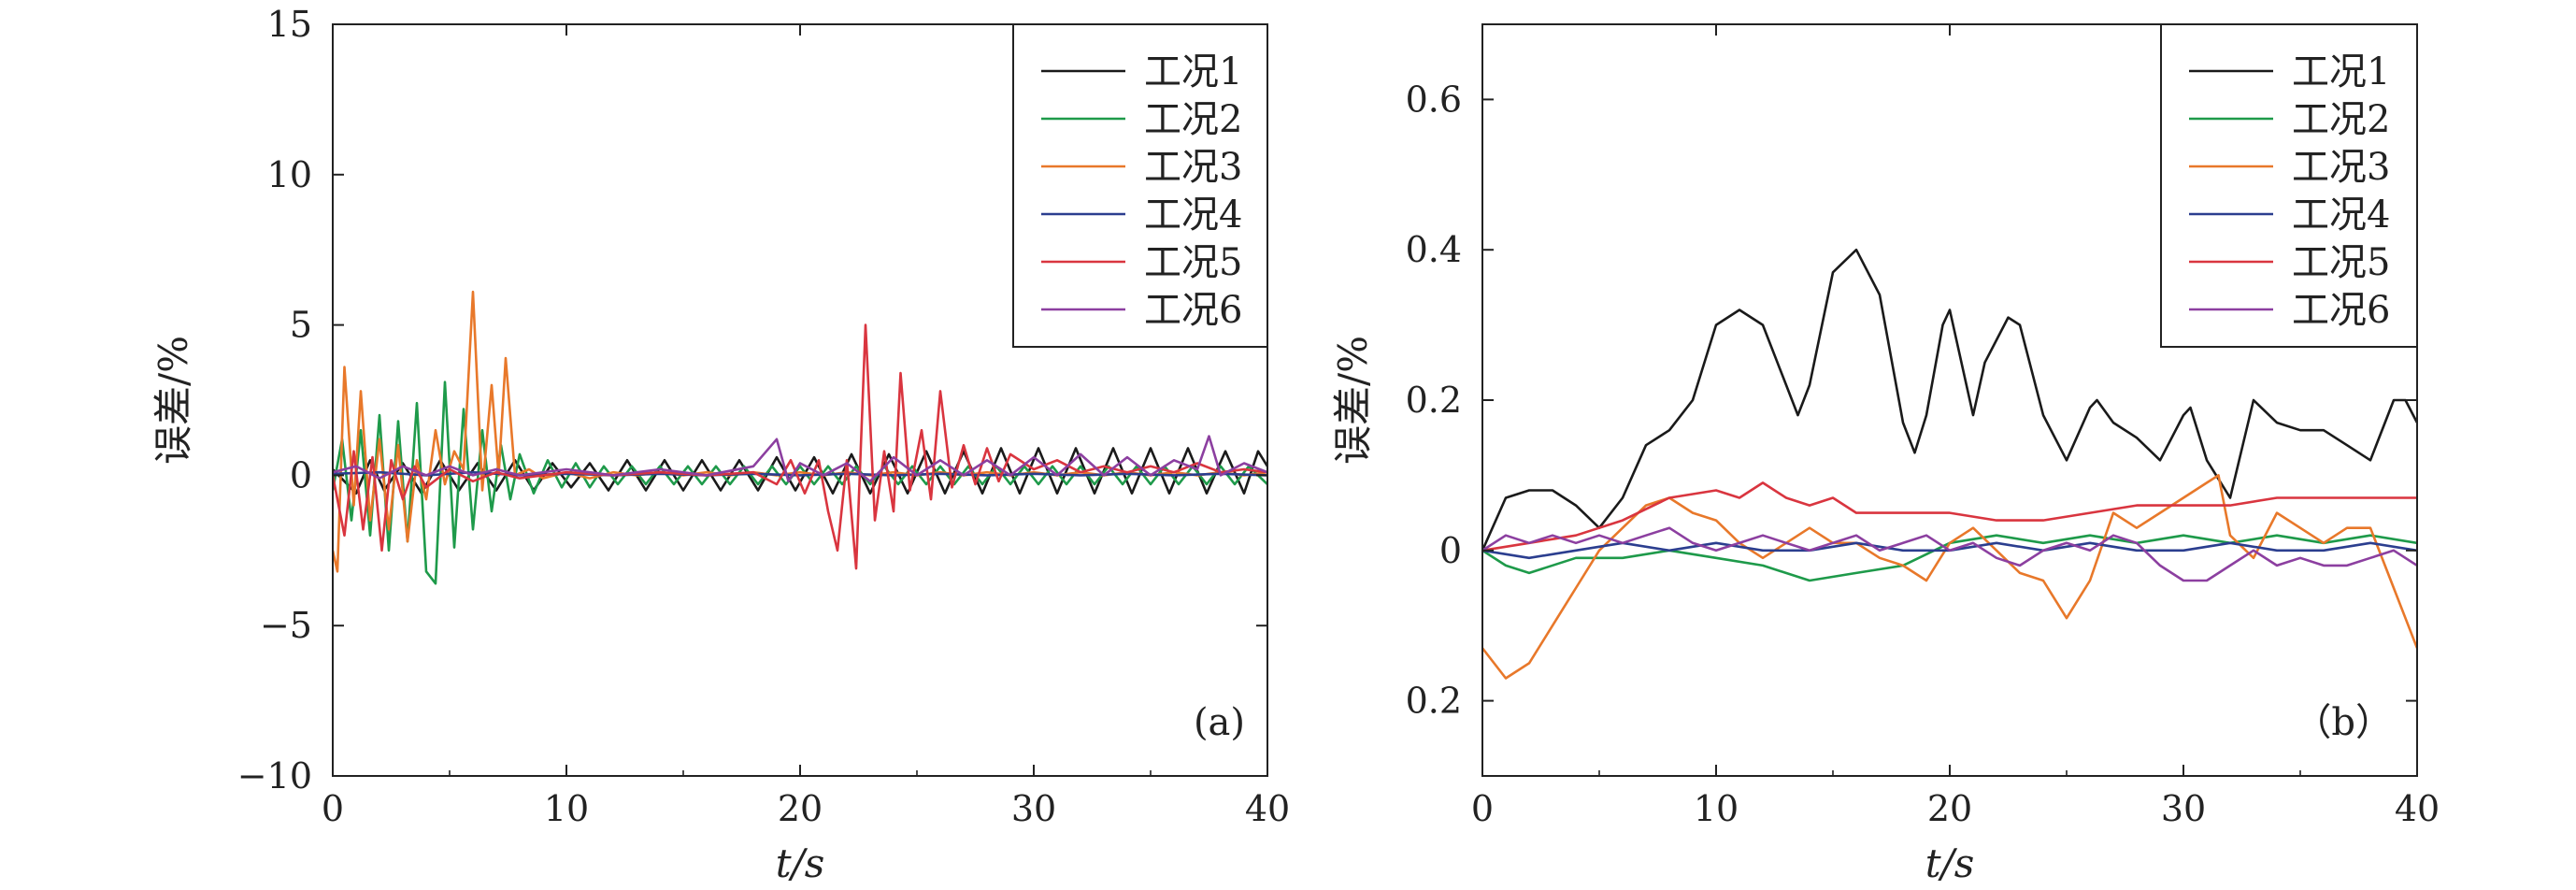  Describe the element at coordinates (1434, 249) in the screenshot. I see `y-tick-label: 0.4` at that location.